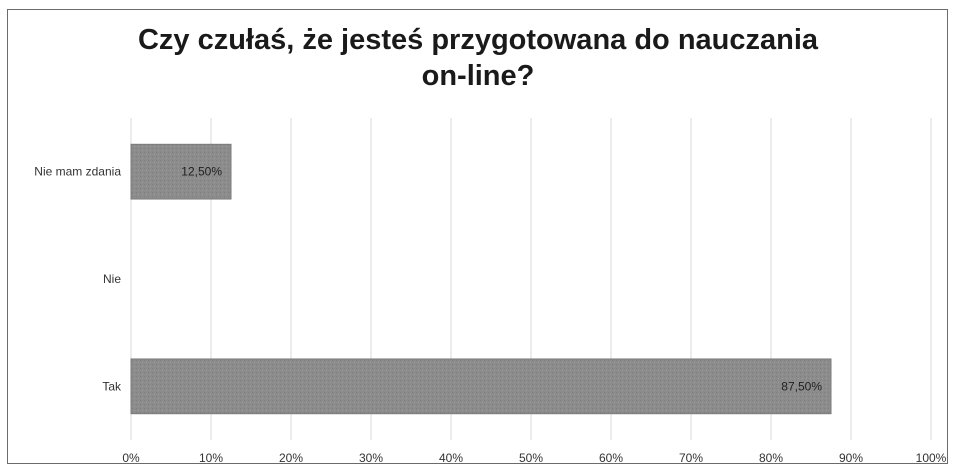 This screenshot has width=956, height=470. What do you see at coordinates (211, 458) in the screenshot?
I see `x-tick-label: 10%` at bounding box center [211, 458].